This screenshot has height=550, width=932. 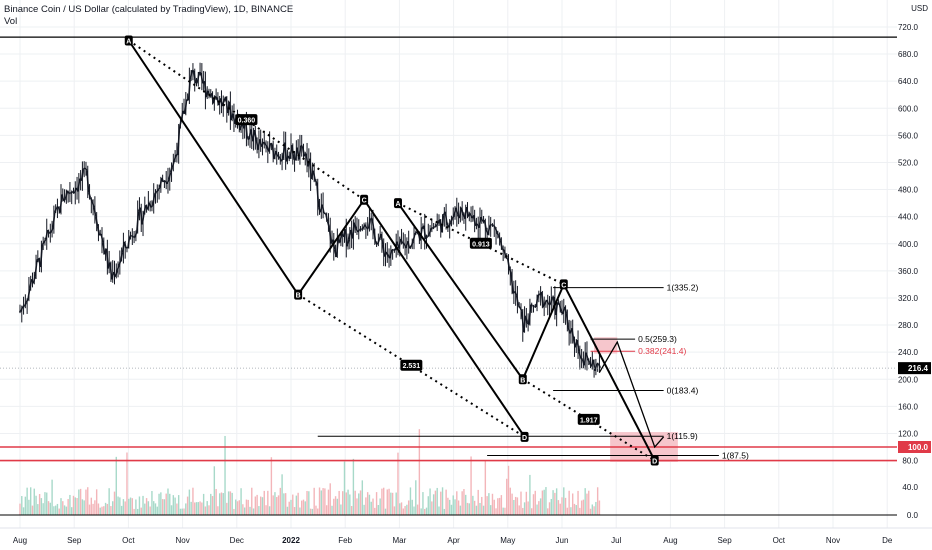 I want to click on month-label: Dec, so click(x=237, y=540).